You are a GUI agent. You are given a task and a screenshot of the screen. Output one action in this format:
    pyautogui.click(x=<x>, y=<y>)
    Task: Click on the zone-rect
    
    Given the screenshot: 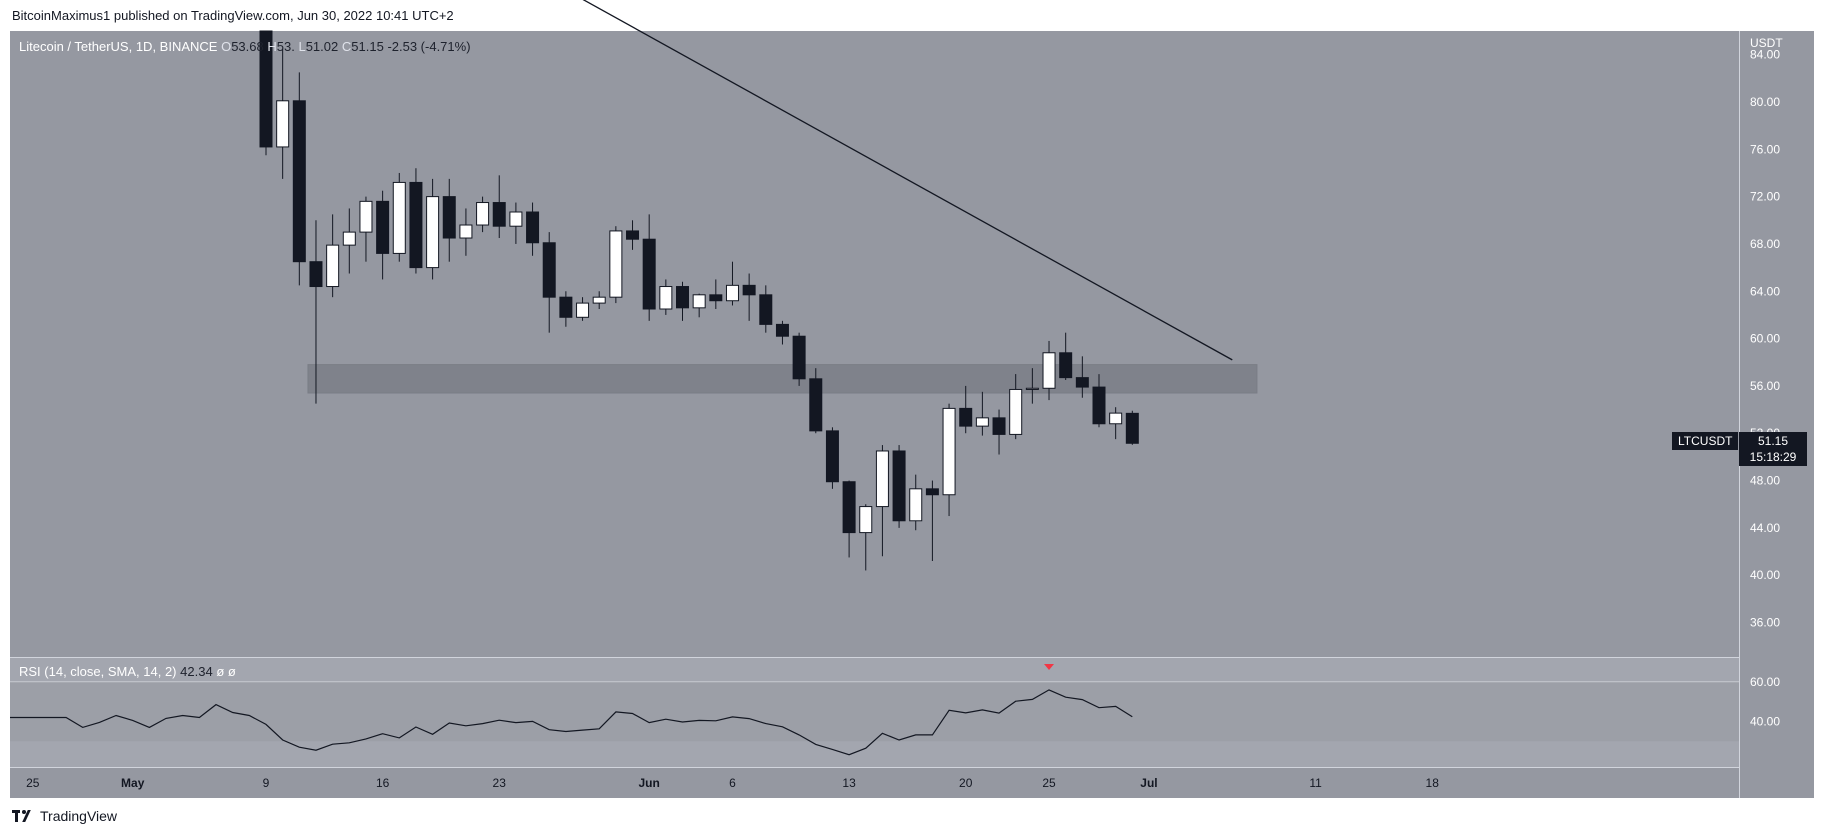 What is the action you would take?
    pyautogui.click(x=782, y=379)
    